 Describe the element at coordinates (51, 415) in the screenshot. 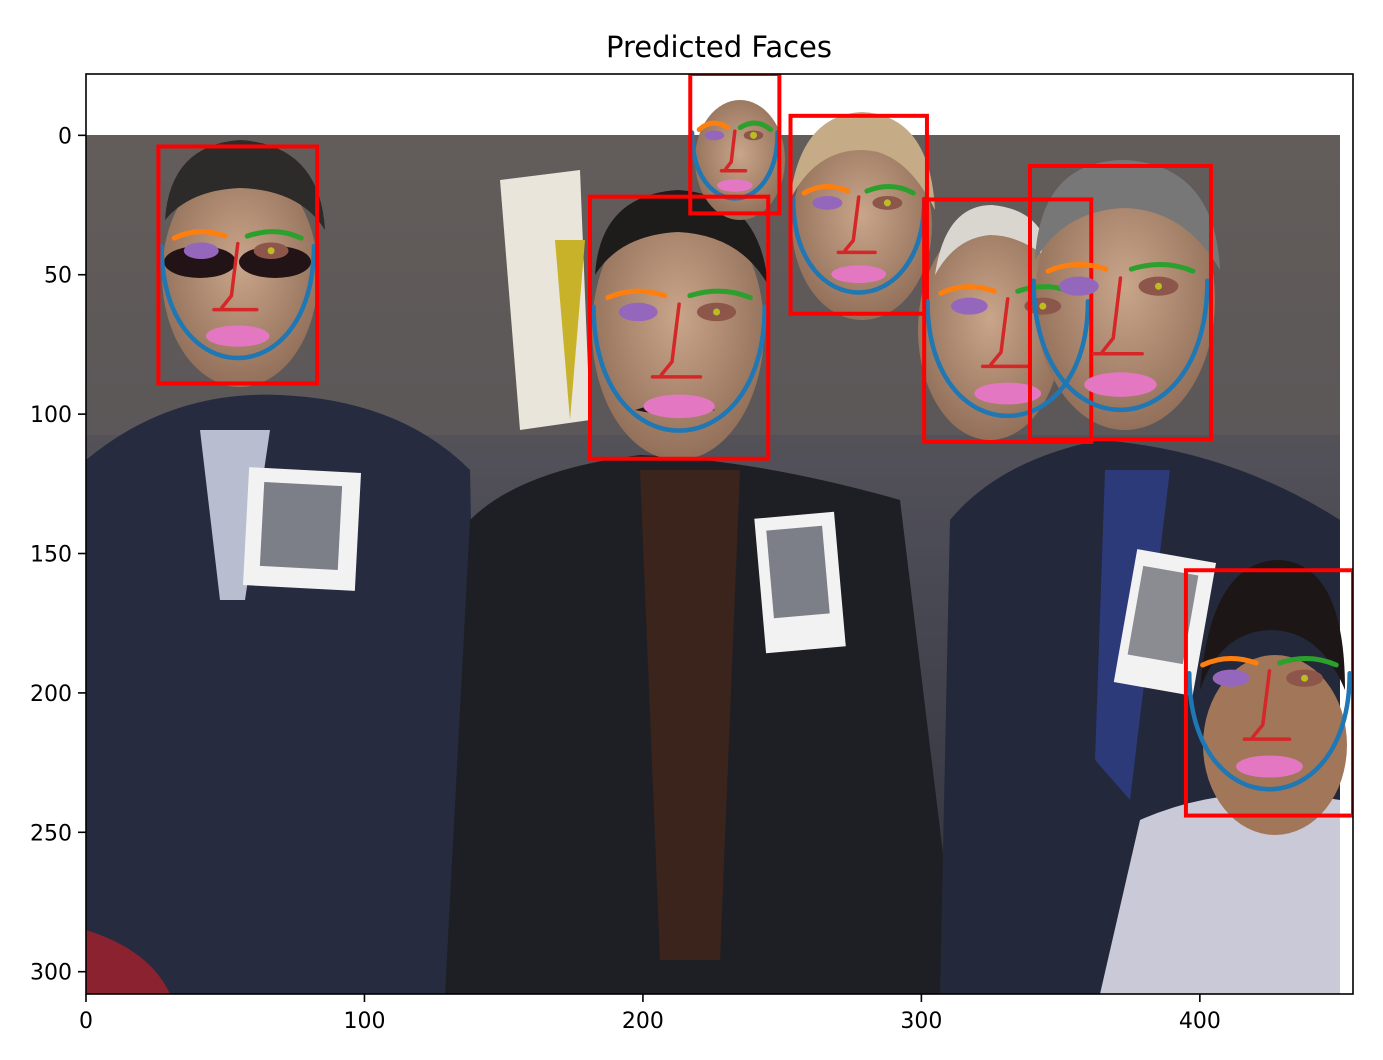

I see `y-tick-label: 100` at that location.